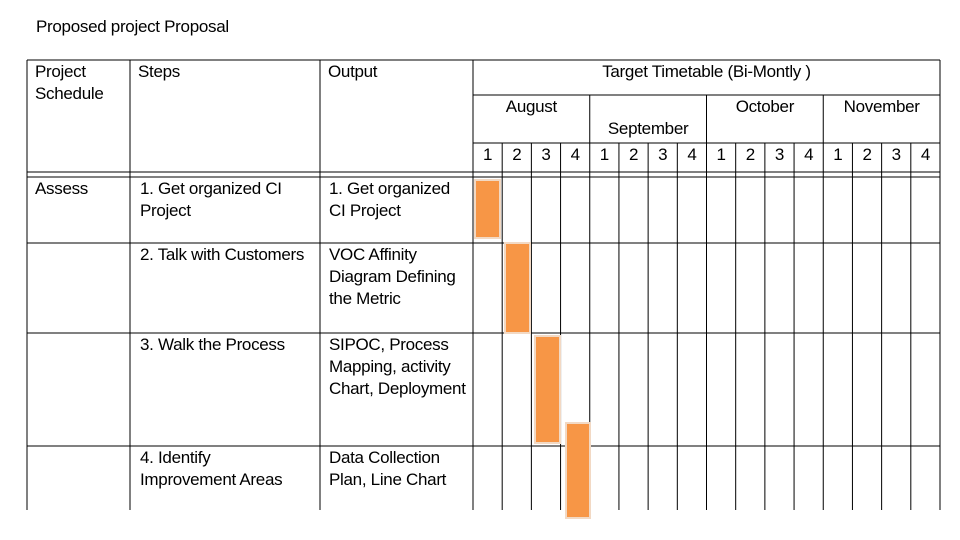 Image resolution: width=960 pixels, height=540 pixels. I want to click on column-header: Project Schedule, so click(69, 82).